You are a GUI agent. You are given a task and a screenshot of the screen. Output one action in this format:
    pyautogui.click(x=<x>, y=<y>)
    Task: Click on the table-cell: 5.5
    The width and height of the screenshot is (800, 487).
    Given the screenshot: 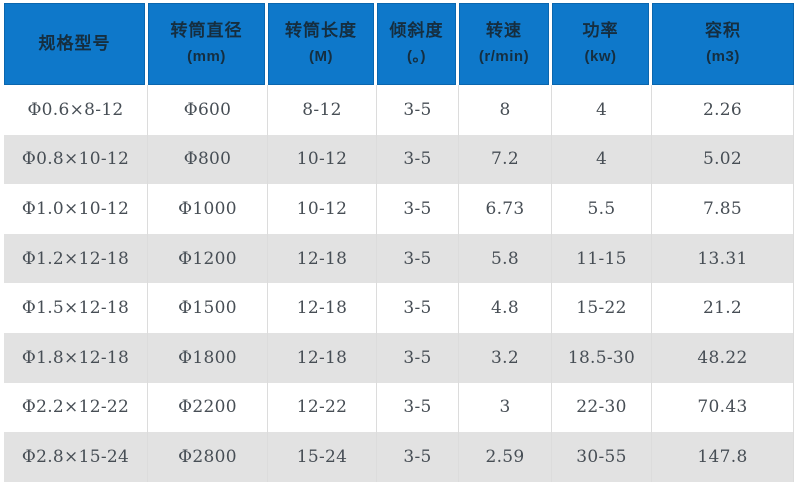 What is the action you would take?
    pyautogui.click(x=602, y=209)
    